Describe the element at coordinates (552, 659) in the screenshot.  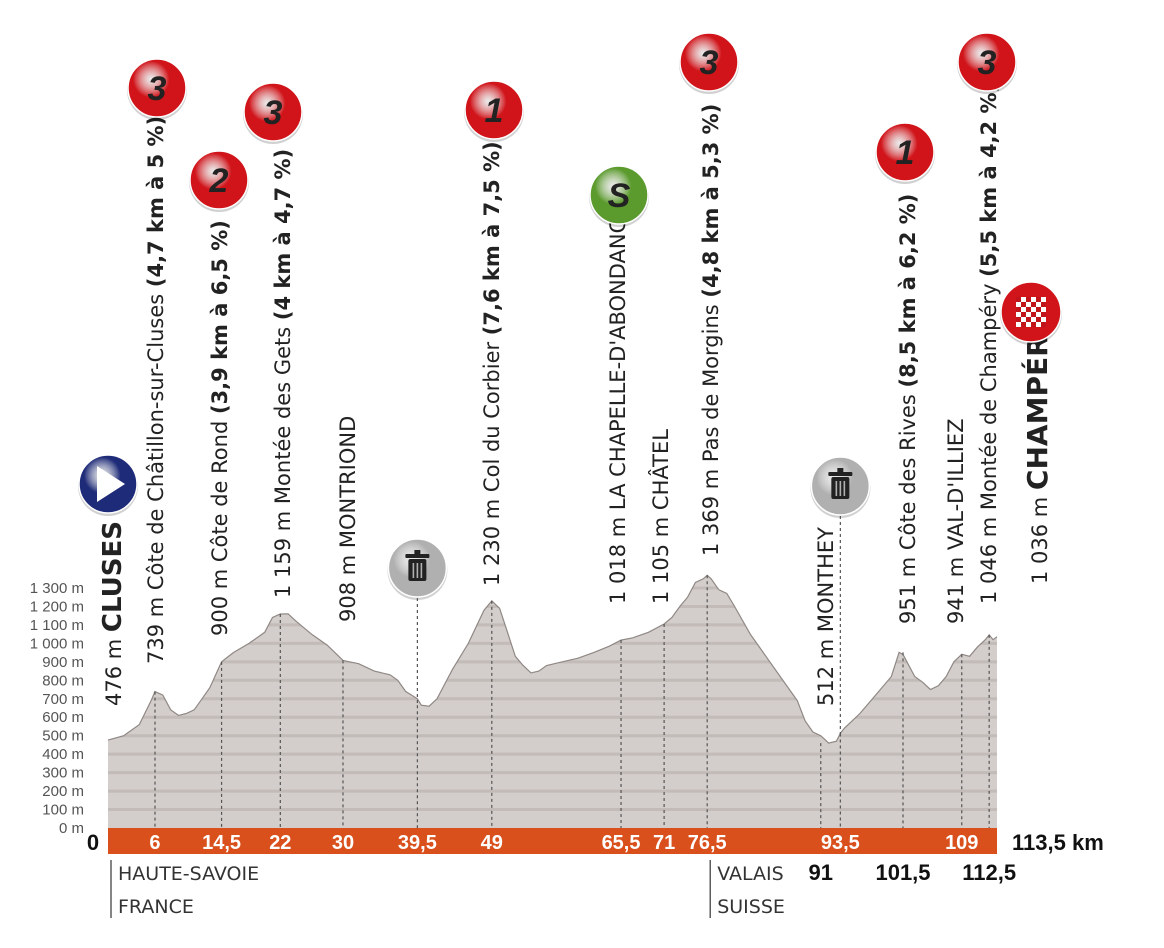
I see `elevation-profile-line` at that location.